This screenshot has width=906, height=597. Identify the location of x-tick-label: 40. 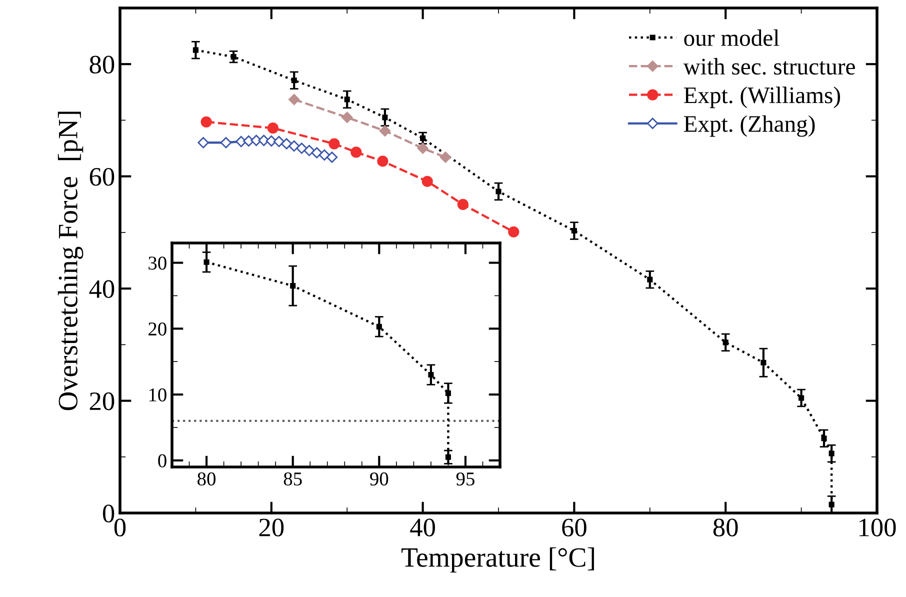
(422, 527).